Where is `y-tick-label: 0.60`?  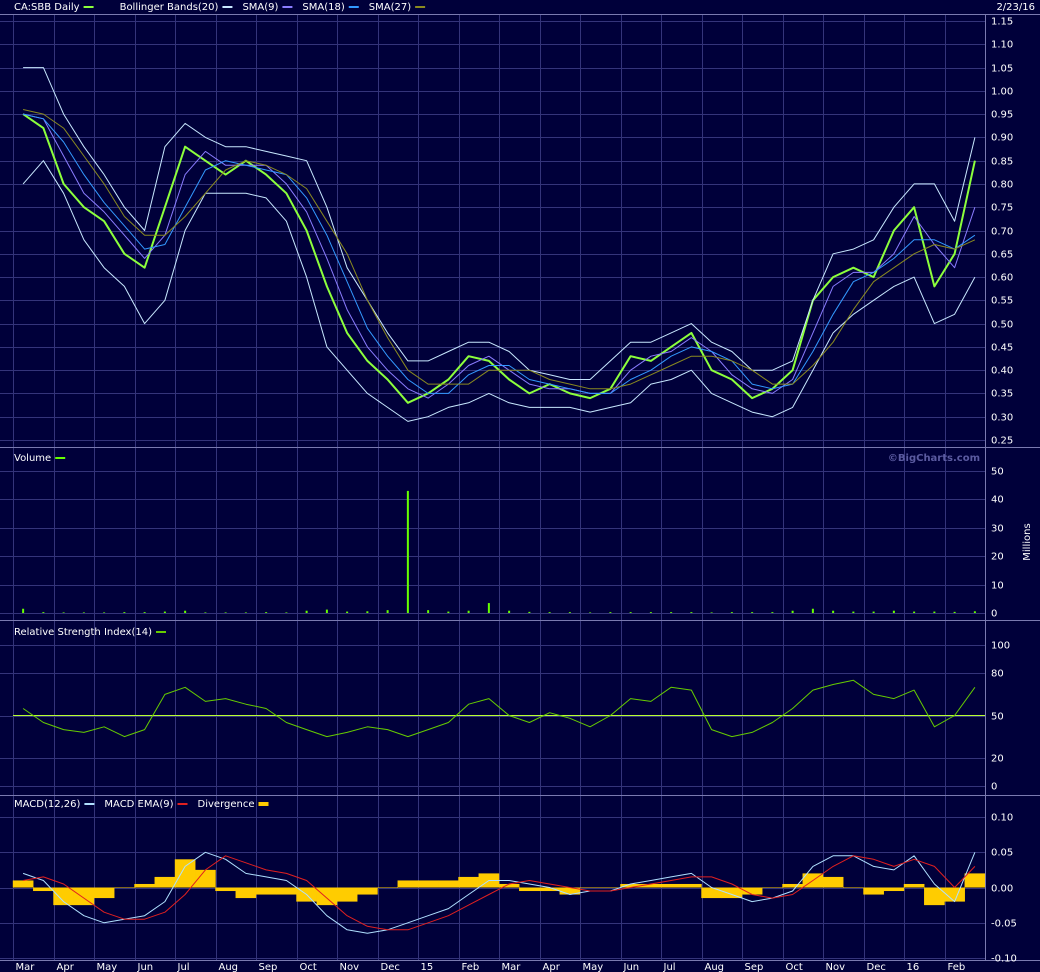 y-tick-label: 0.60 is located at coordinates (1002, 278).